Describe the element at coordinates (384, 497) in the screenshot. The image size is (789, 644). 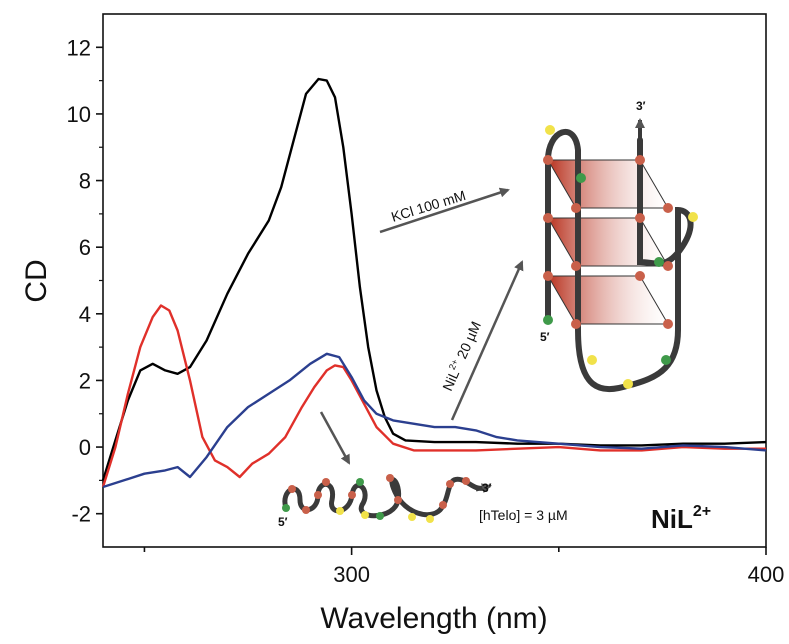
I see `unfolded-strand-backbone` at that location.